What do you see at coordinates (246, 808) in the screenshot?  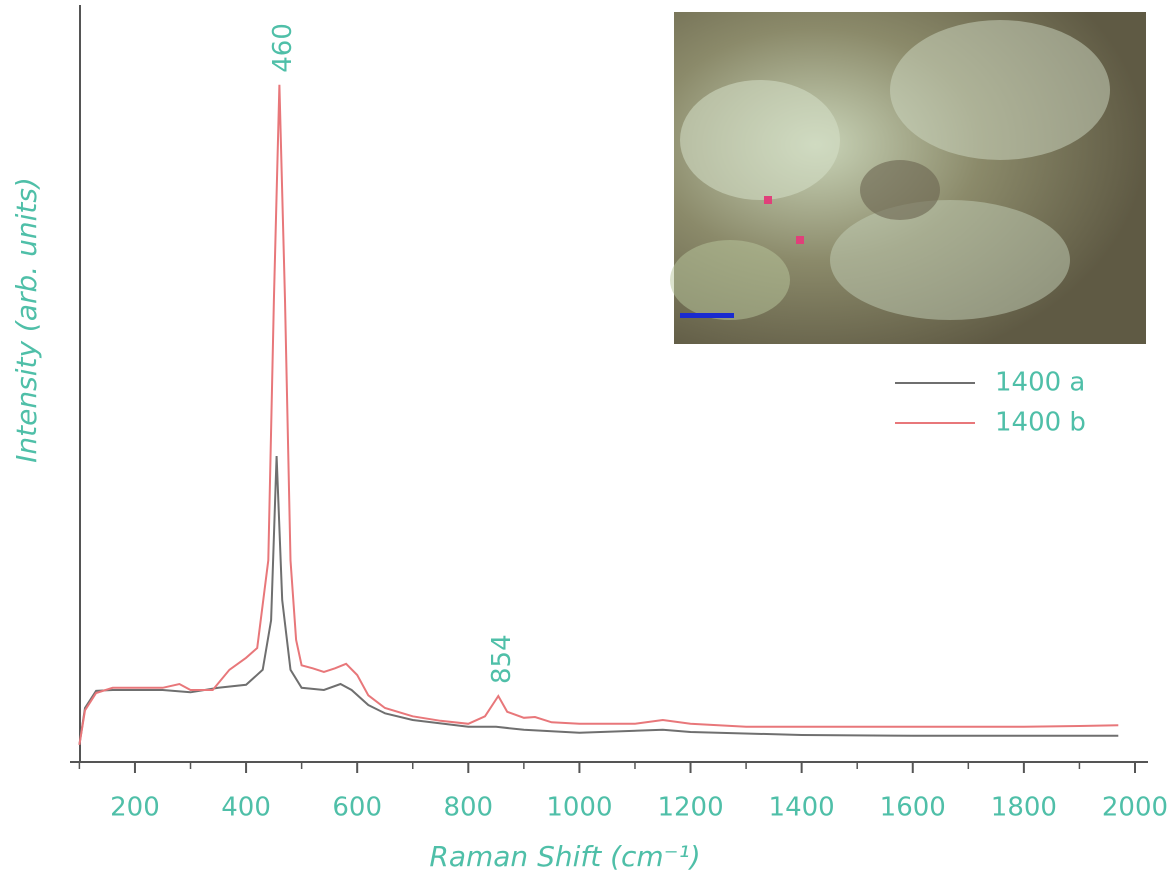 I see `x-tick-label: 400` at bounding box center [246, 808].